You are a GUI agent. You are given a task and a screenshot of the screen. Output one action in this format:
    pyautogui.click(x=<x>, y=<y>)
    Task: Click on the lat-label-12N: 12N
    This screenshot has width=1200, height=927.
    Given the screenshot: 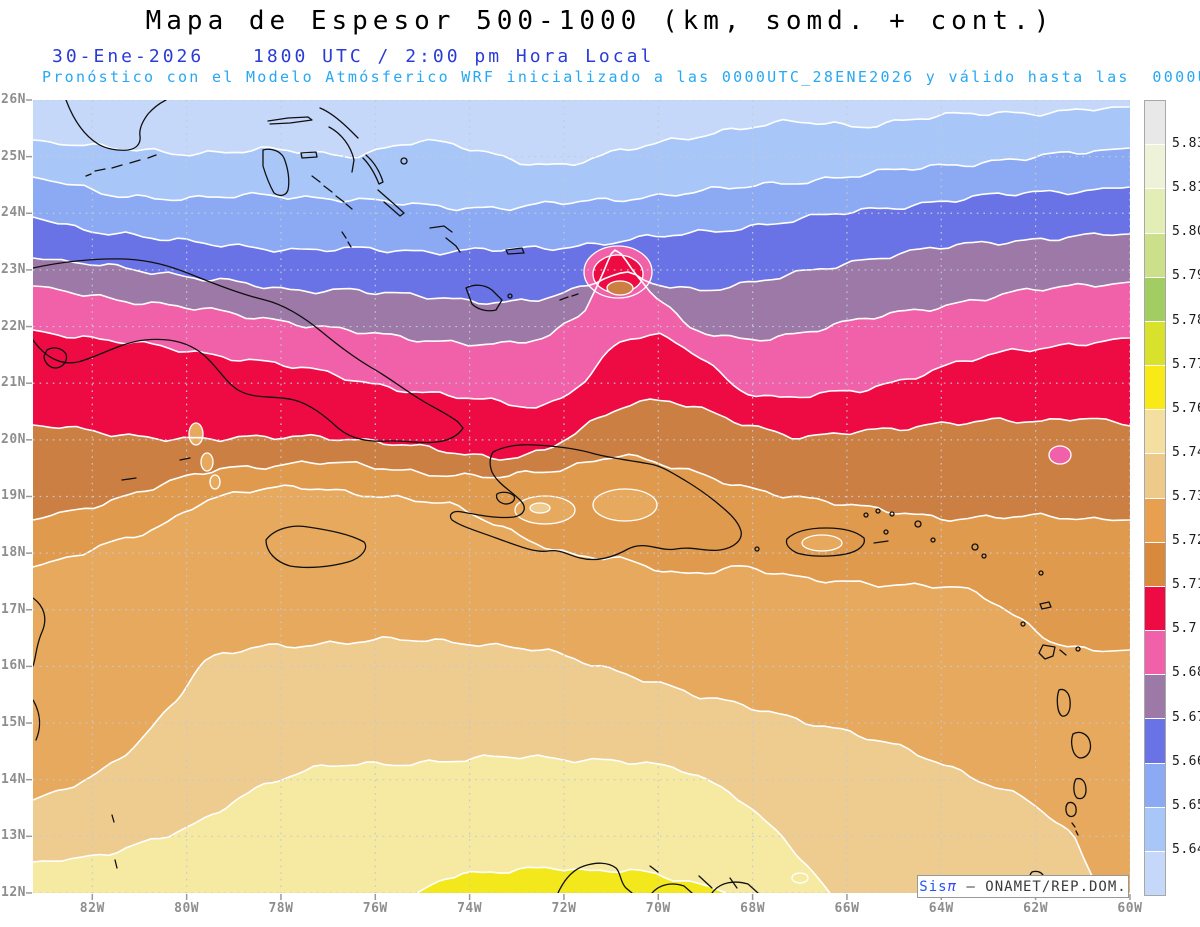 What is the action you would take?
    pyautogui.click(x=13, y=892)
    